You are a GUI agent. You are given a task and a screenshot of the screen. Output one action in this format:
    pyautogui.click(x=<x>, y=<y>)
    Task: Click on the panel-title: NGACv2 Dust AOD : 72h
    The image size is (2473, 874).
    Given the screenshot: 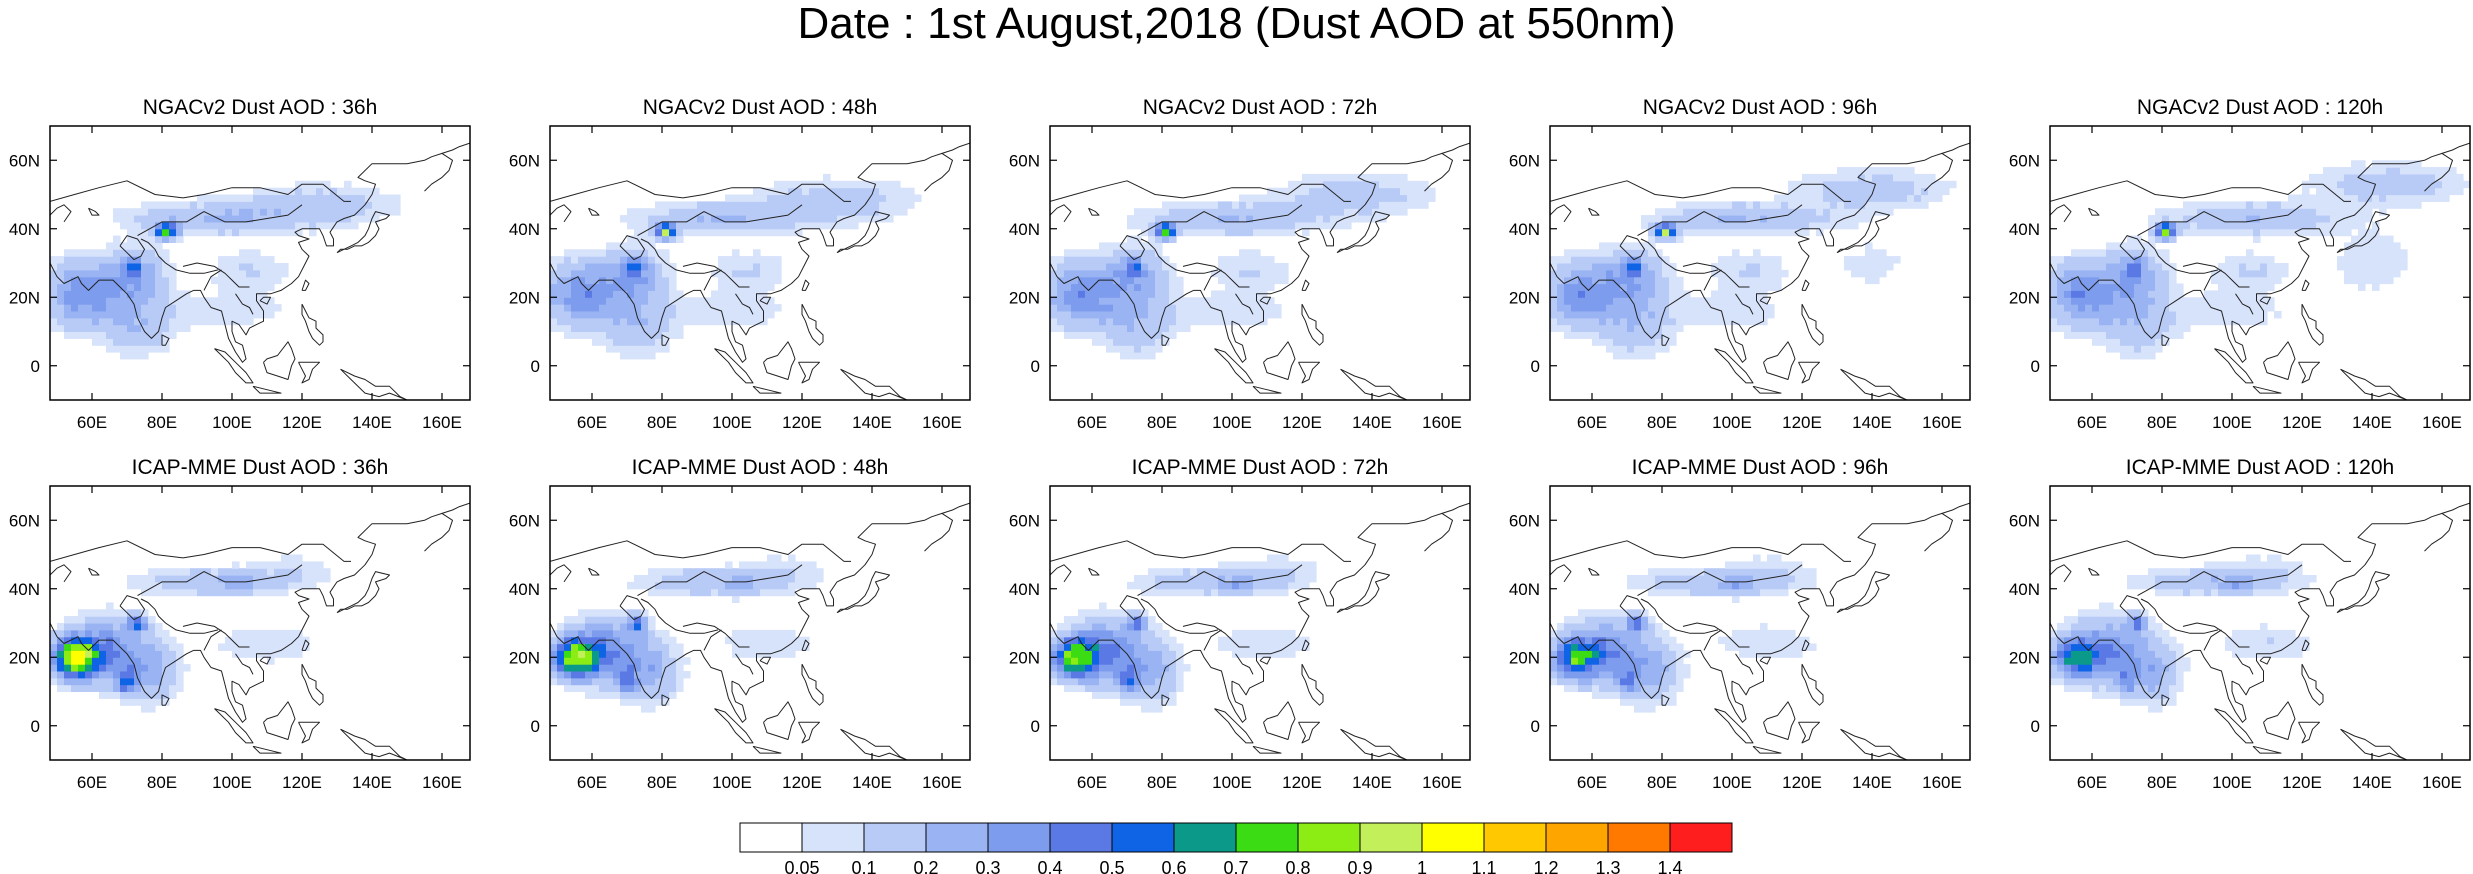 What is the action you would take?
    pyautogui.click(x=1260, y=107)
    